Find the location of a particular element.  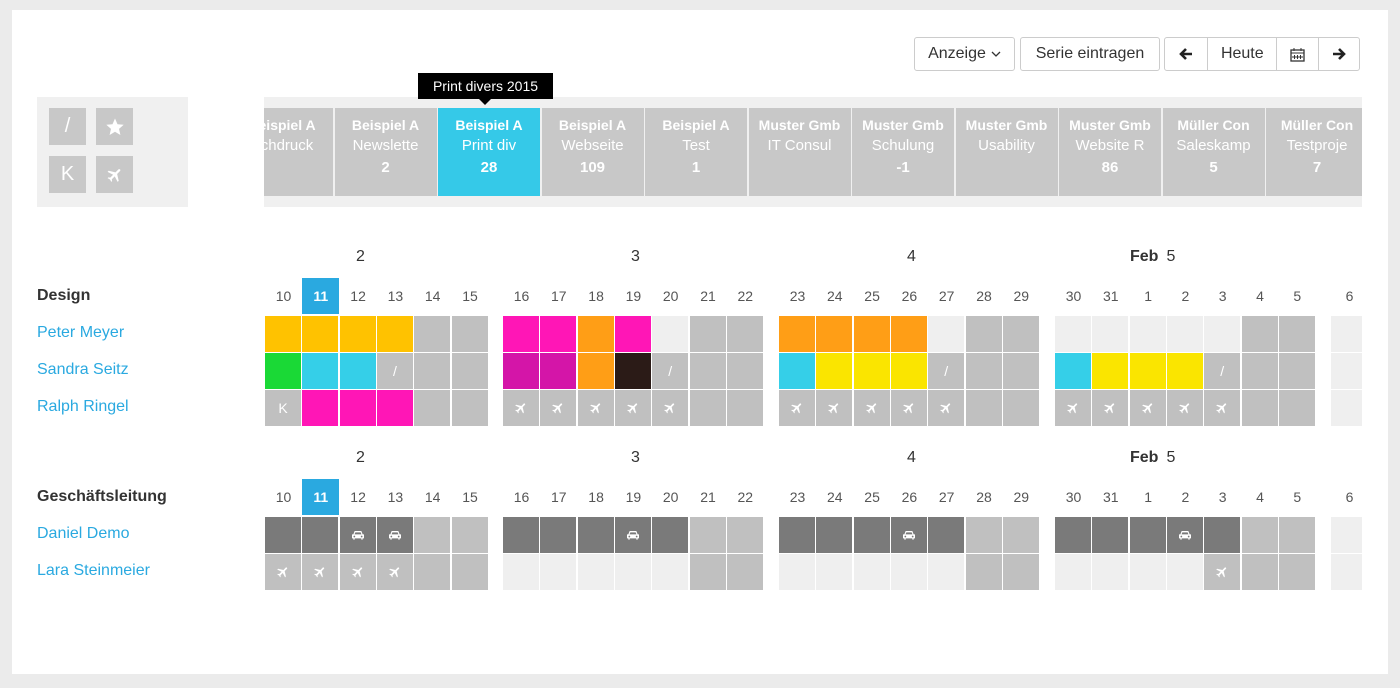

project-card: Beispiel A Test 1 is located at coordinates (696, 152).